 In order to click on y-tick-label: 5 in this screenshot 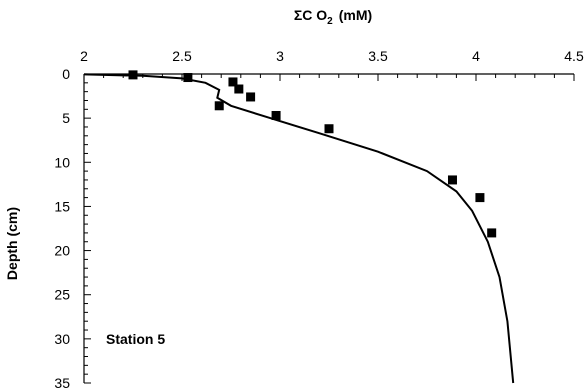, I will do `click(66, 118)`.